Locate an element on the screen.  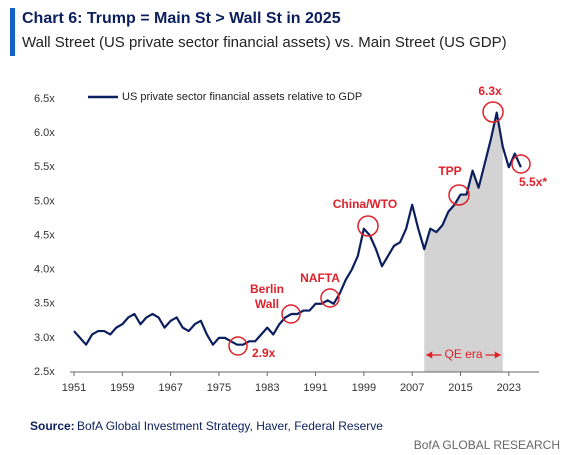
y-tick-label: 5.5x is located at coordinates (44, 167).